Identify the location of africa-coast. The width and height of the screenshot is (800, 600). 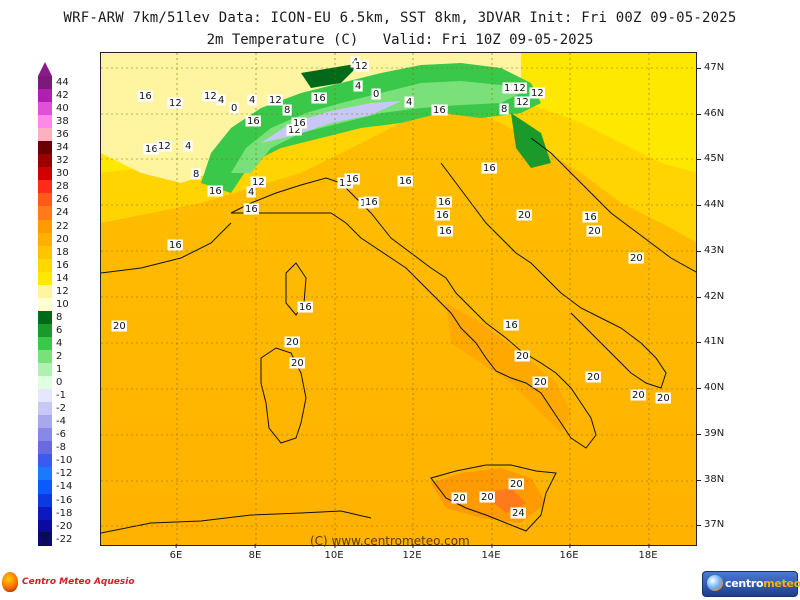
(236, 522).